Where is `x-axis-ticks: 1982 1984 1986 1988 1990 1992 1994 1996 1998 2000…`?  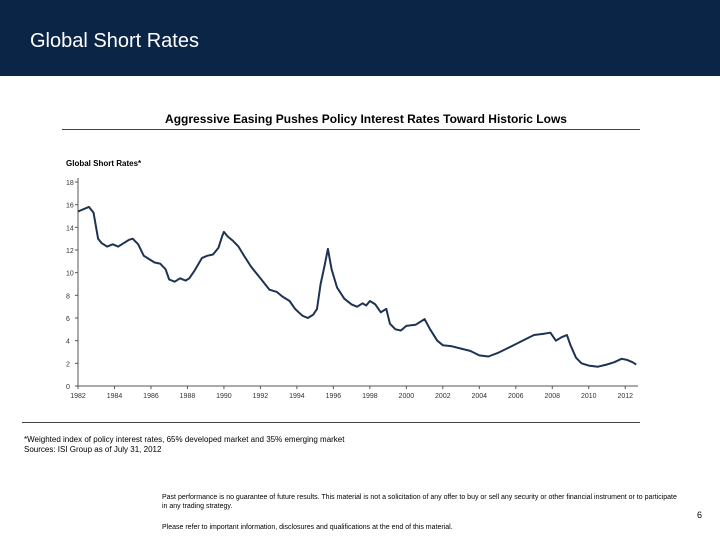 x-axis-ticks: 1982 1984 1986 1988 1990 1992 1994 1996 1998 2000… is located at coordinates (351, 393).